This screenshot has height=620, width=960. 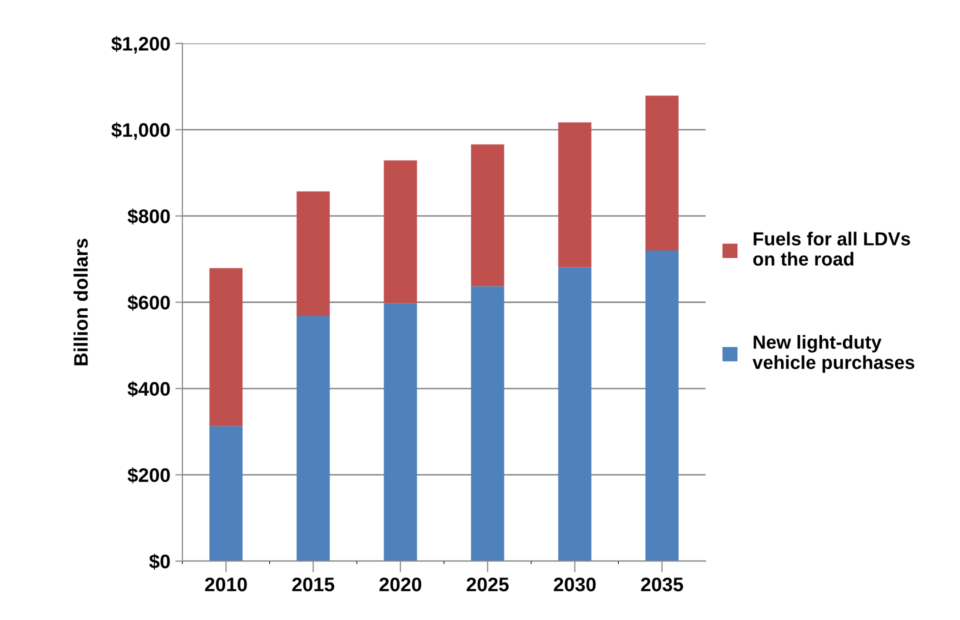 I want to click on y-tick-label: $800, so click(x=149, y=216).